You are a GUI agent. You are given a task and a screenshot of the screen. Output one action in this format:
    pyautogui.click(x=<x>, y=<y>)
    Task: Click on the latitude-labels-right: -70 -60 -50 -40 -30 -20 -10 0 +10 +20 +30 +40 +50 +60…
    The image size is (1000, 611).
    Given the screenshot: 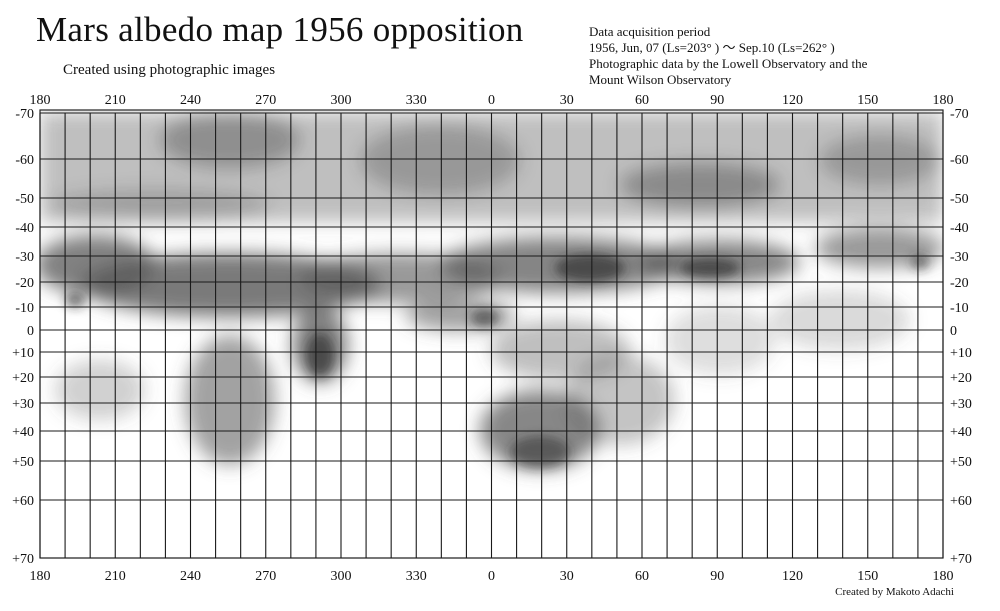 What is the action you would take?
    pyautogui.click(x=961, y=337)
    